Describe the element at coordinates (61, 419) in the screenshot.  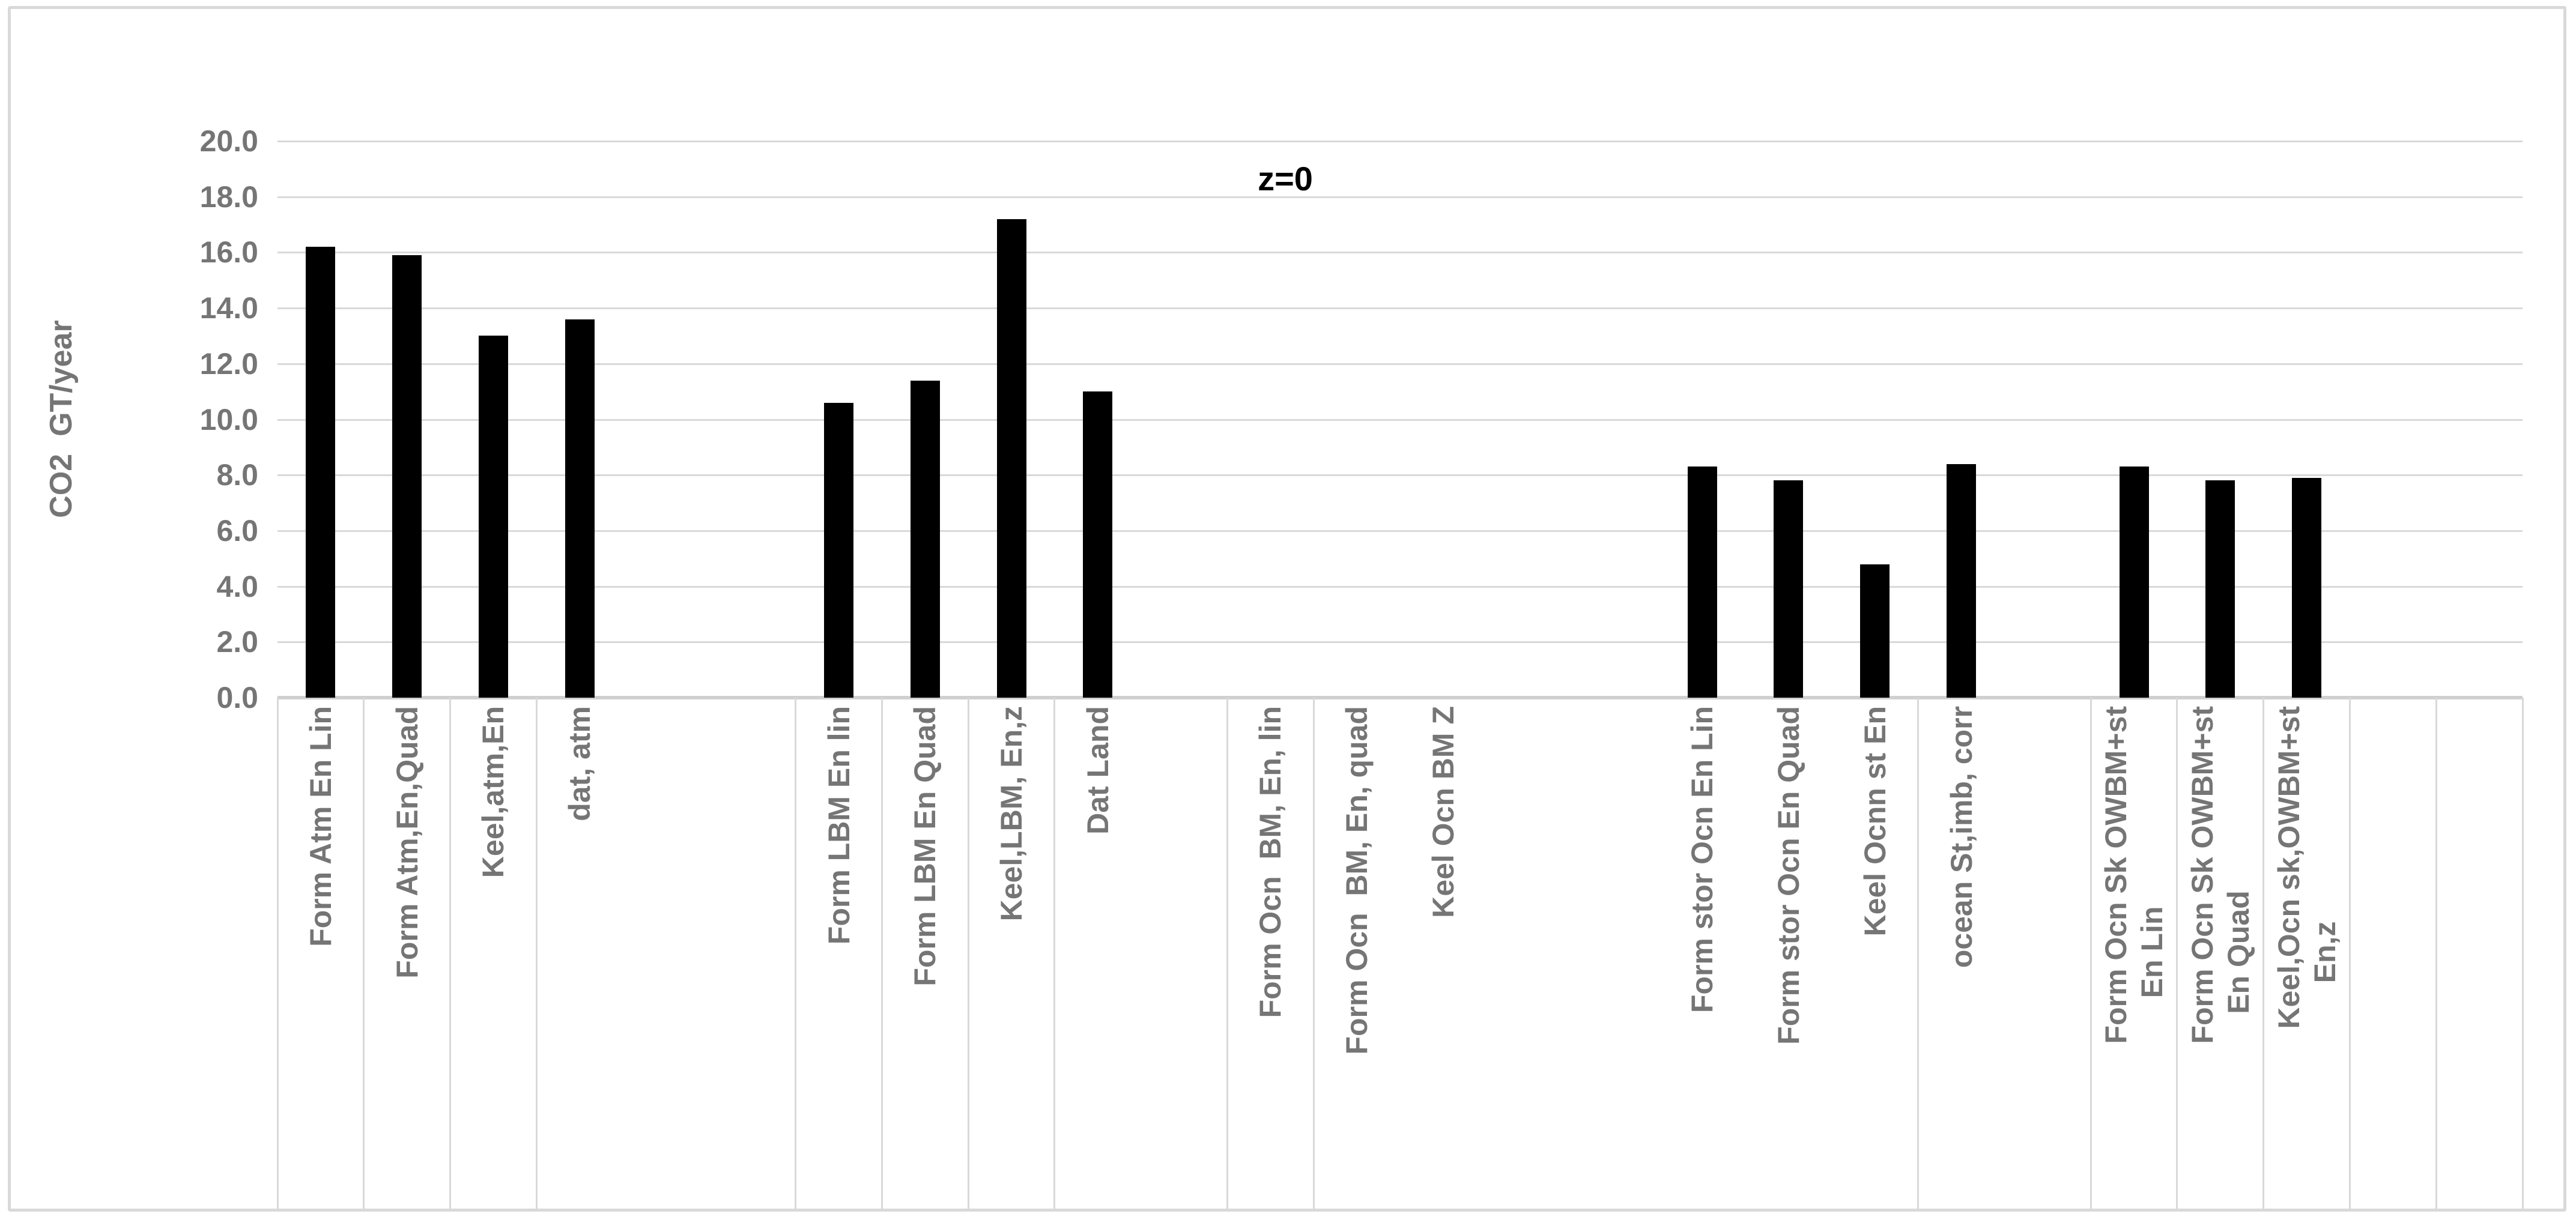
I see `y-axis-title: CO2 GT/year` at that location.